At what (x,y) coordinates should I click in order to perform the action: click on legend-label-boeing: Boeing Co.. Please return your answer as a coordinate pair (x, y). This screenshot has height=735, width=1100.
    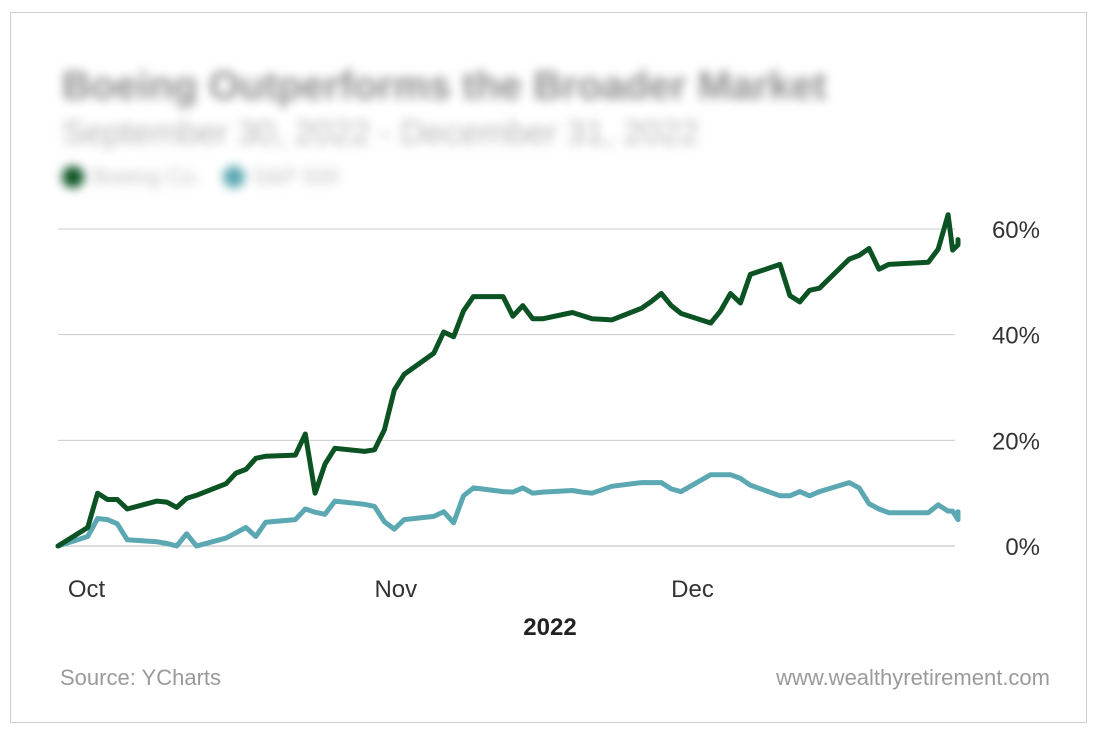
    Looking at the image, I should click on (146, 176).